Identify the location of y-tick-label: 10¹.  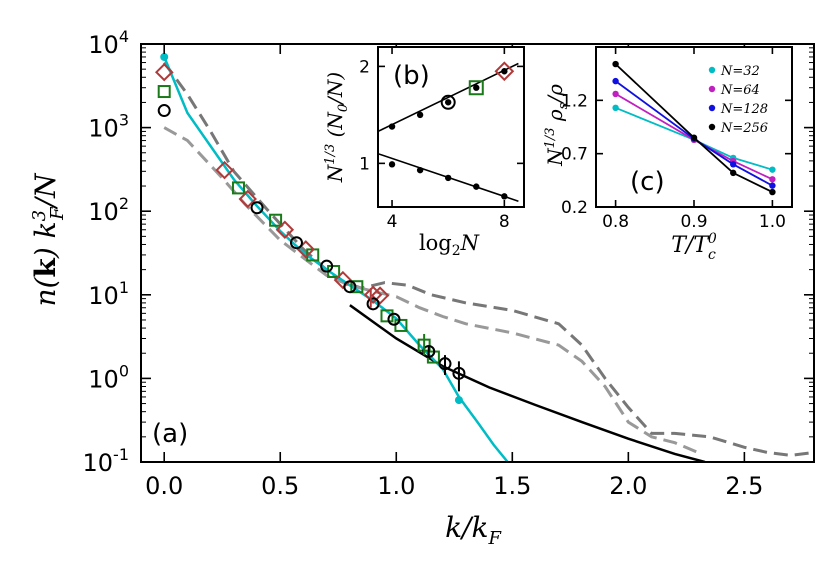
(108, 294).